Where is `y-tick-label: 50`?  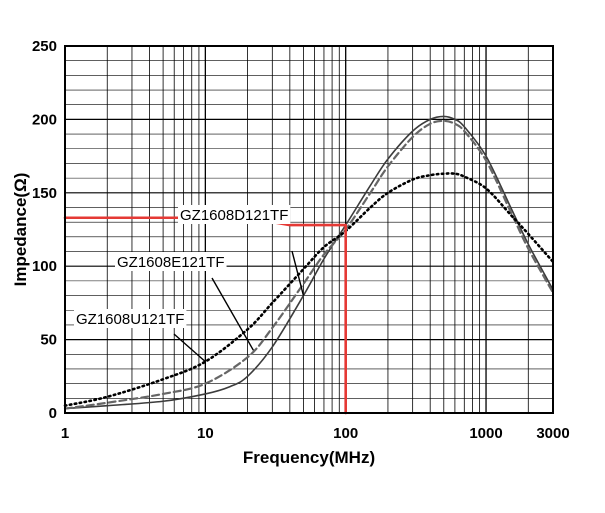
y-tick-label: 50 is located at coordinates (48, 340).